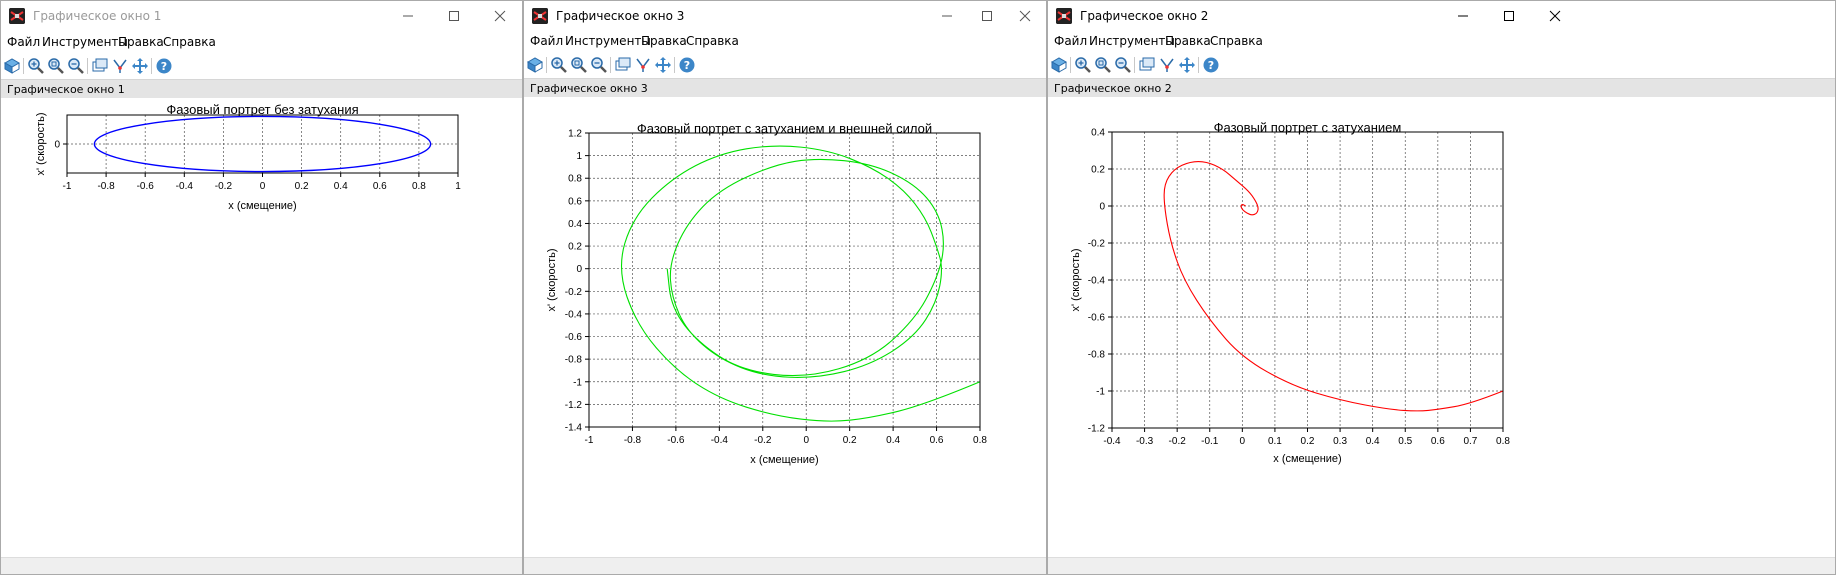 The width and height of the screenshot is (1836, 575). Describe the element at coordinates (1405, 441) in the screenshot. I see `x-tick-label: 0.5` at that location.